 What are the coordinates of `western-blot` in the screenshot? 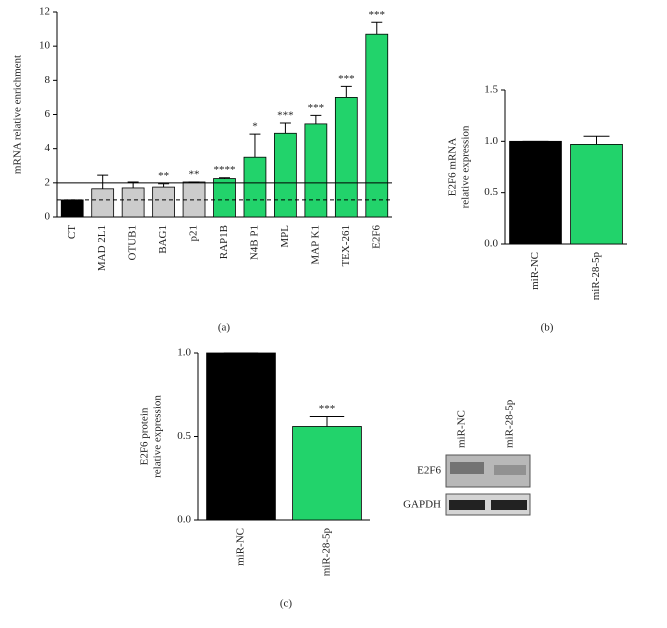 It's located at (488, 485).